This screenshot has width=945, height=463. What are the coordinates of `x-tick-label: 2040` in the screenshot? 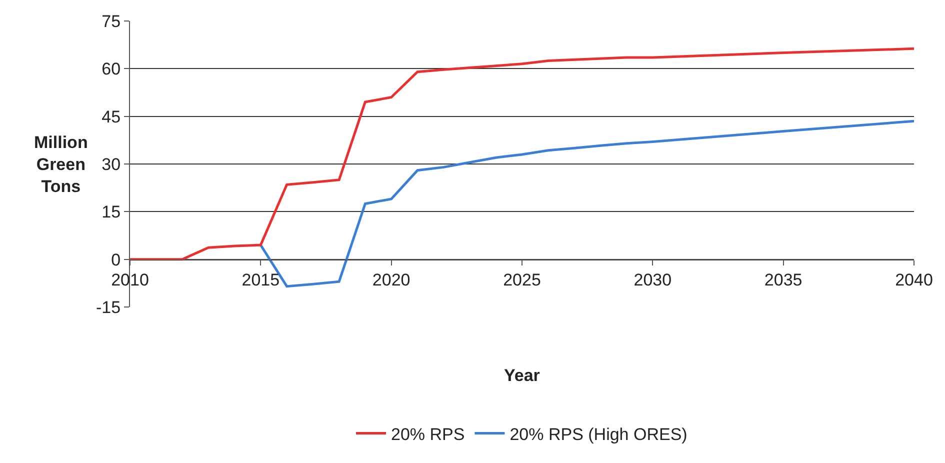 It's located at (914, 280).